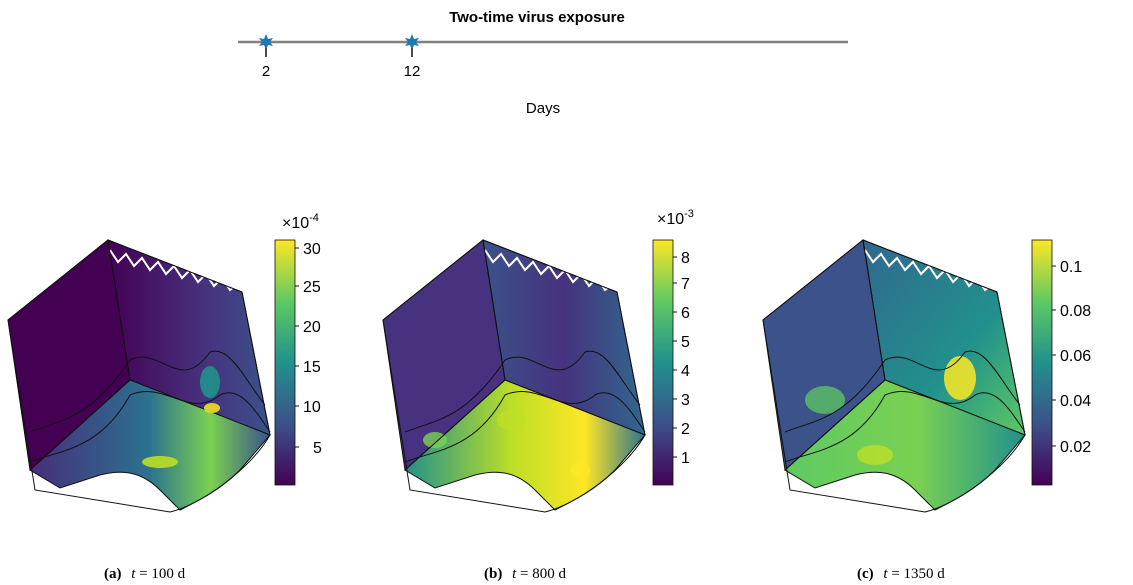 This screenshot has width=1133, height=585. What do you see at coordinates (675, 218) in the screenshot?
I see `colorbar-exponent: ×10⁻³` at bounding box center [675, 218].